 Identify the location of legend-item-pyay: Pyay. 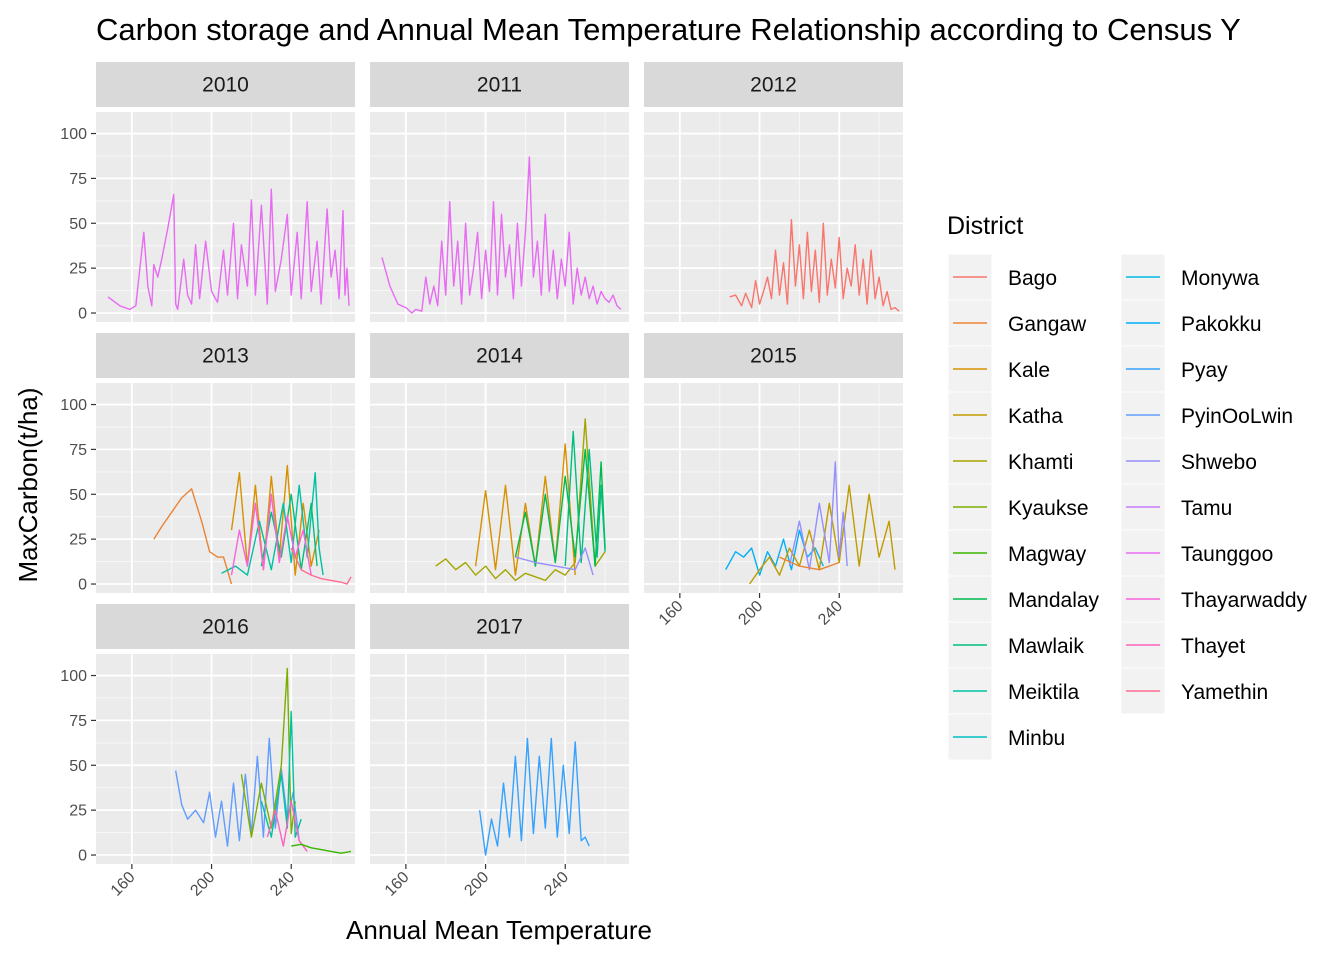
(1174, 369).